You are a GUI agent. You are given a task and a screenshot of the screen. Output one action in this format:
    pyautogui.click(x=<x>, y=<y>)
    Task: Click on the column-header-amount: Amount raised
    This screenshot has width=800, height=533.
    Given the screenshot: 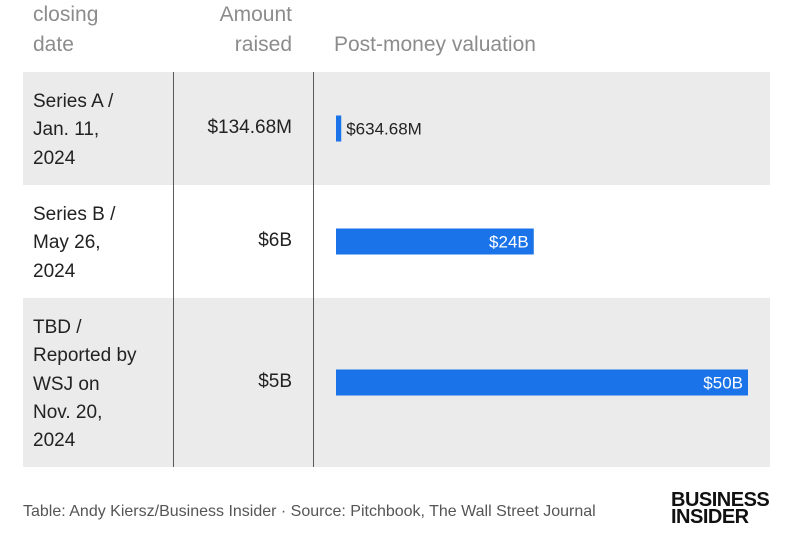 What is the action you would take?
    pyautogui.click(x=233, y=30)
    